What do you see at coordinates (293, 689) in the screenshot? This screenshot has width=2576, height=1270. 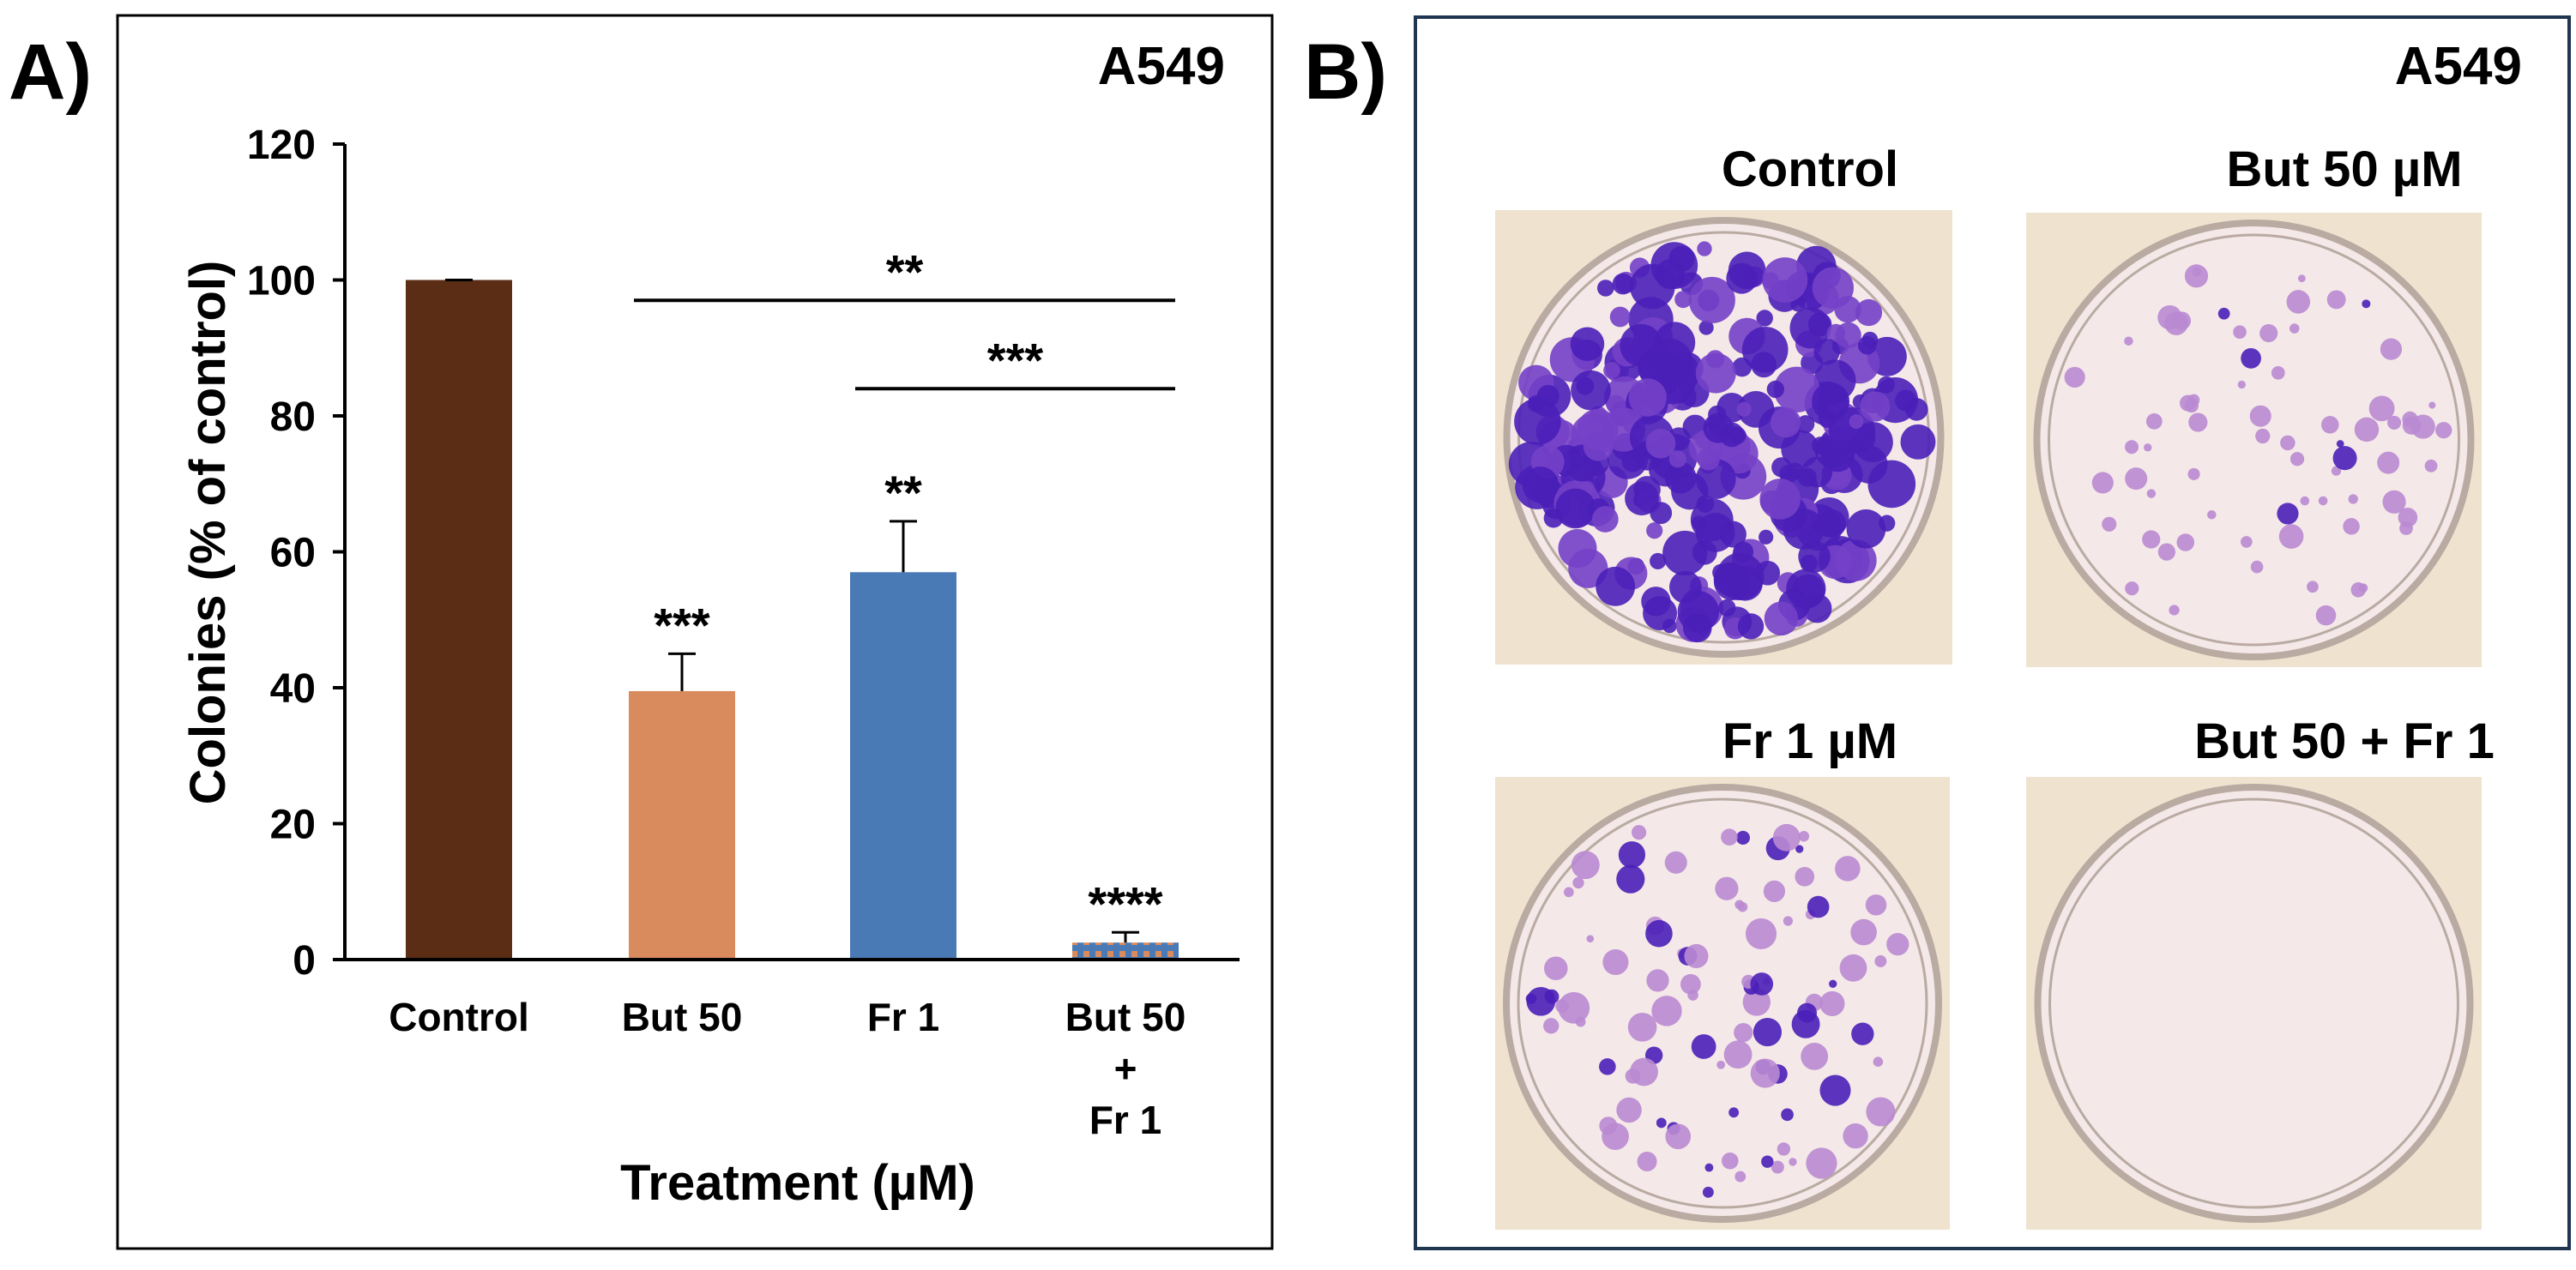 I see `y-tick-label: 40` at bounding box center [293, 689].